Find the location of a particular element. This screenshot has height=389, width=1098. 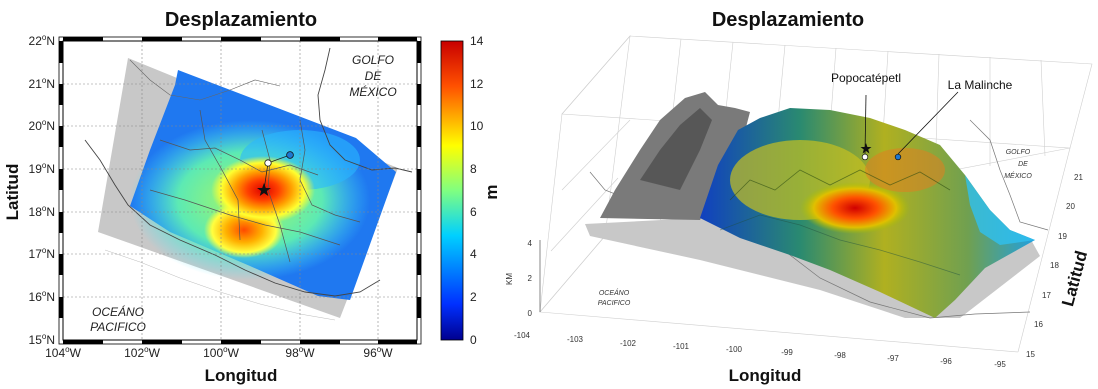

surface-y-tick: 21 is located at coordinates (1078, 177).